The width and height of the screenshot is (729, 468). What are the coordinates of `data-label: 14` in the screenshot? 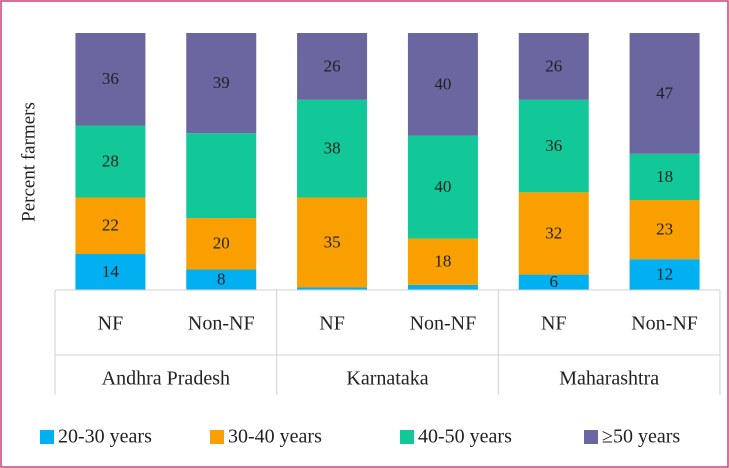 It's located at (111, 271).